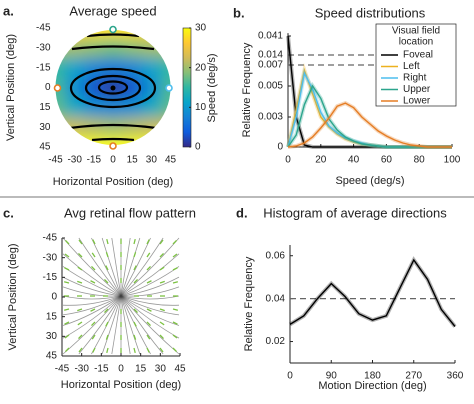 The image size is (474, 404). Describe the element at coordinates (133, 160) in the screenshot. I see `x-tick-label: 15` at that location.